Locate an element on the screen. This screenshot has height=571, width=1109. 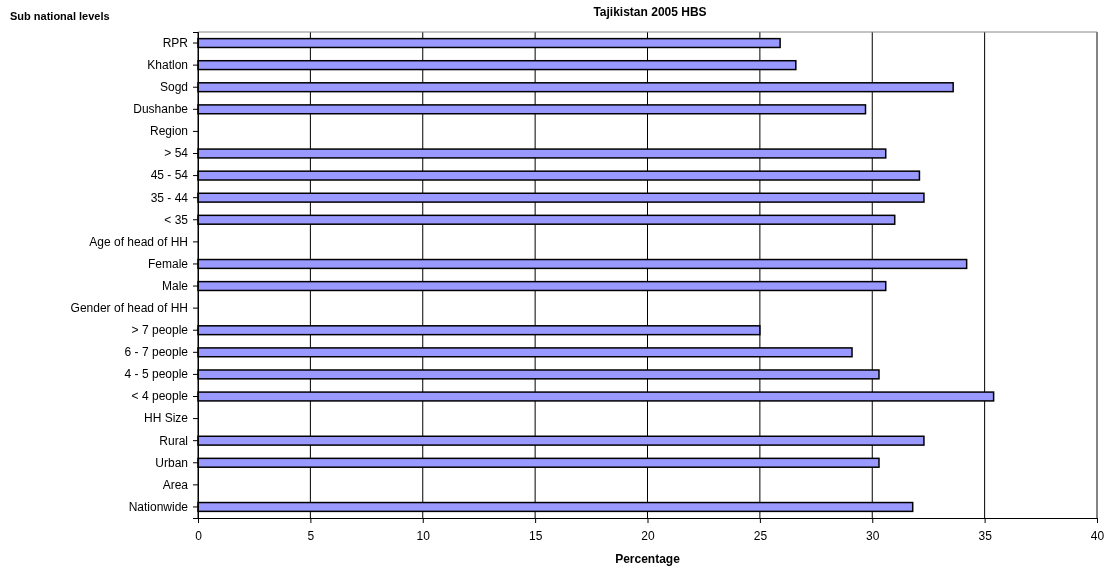
y-tick-label: Area is located at coordinates (175, 484).